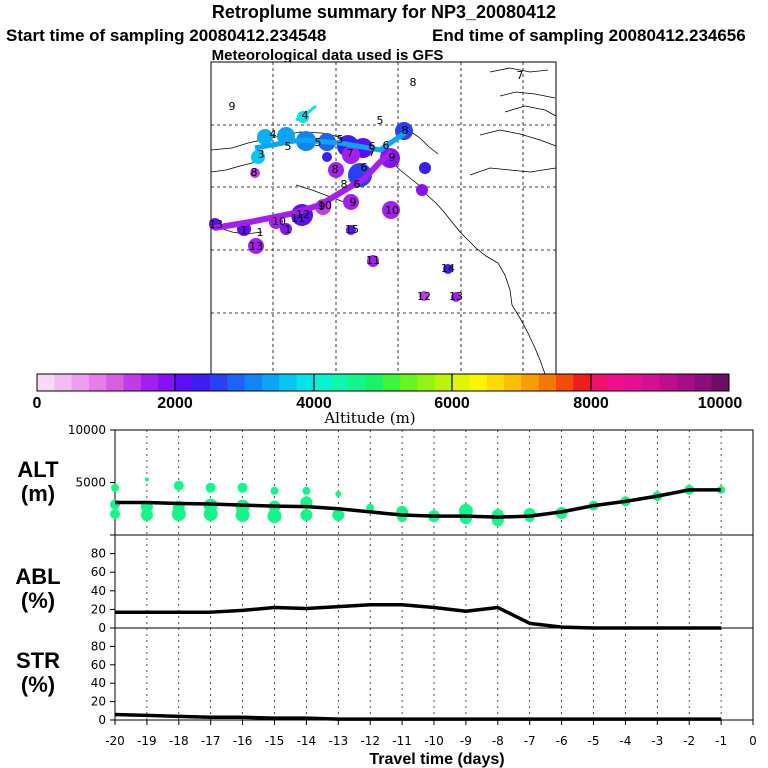 The width and height of the screenshot is (768, 768). What do you see at coordinates (211, 741) in the screenshot?
I see `x-tick-label: -17` at bounding box center [211, 741].